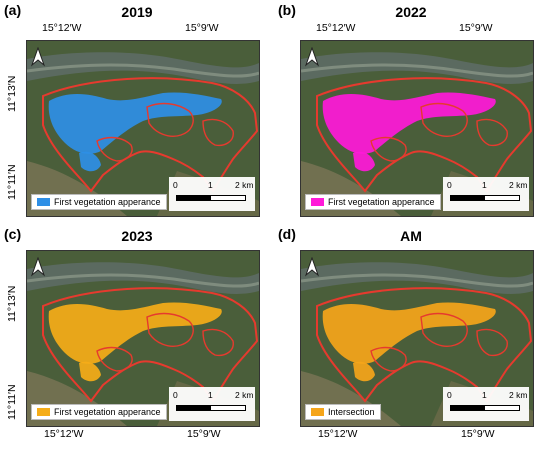  I want to click on map-legend: Intersection, so click(343, 412).